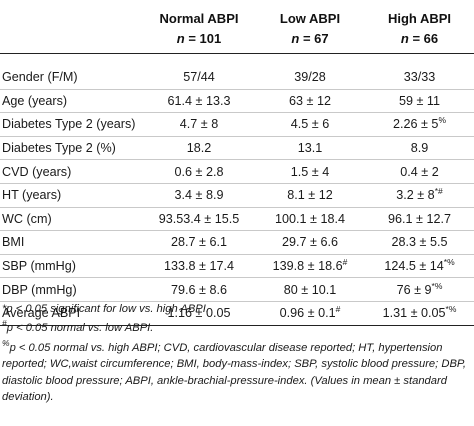 Image resolution: width=474 pixels, height=426 pixels. I want to click on row-label: Diabetes Type 2 (years), so click(71, 124).